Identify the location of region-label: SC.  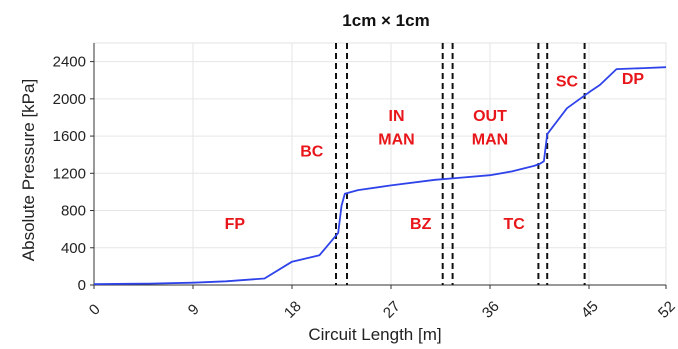
(567, 82).